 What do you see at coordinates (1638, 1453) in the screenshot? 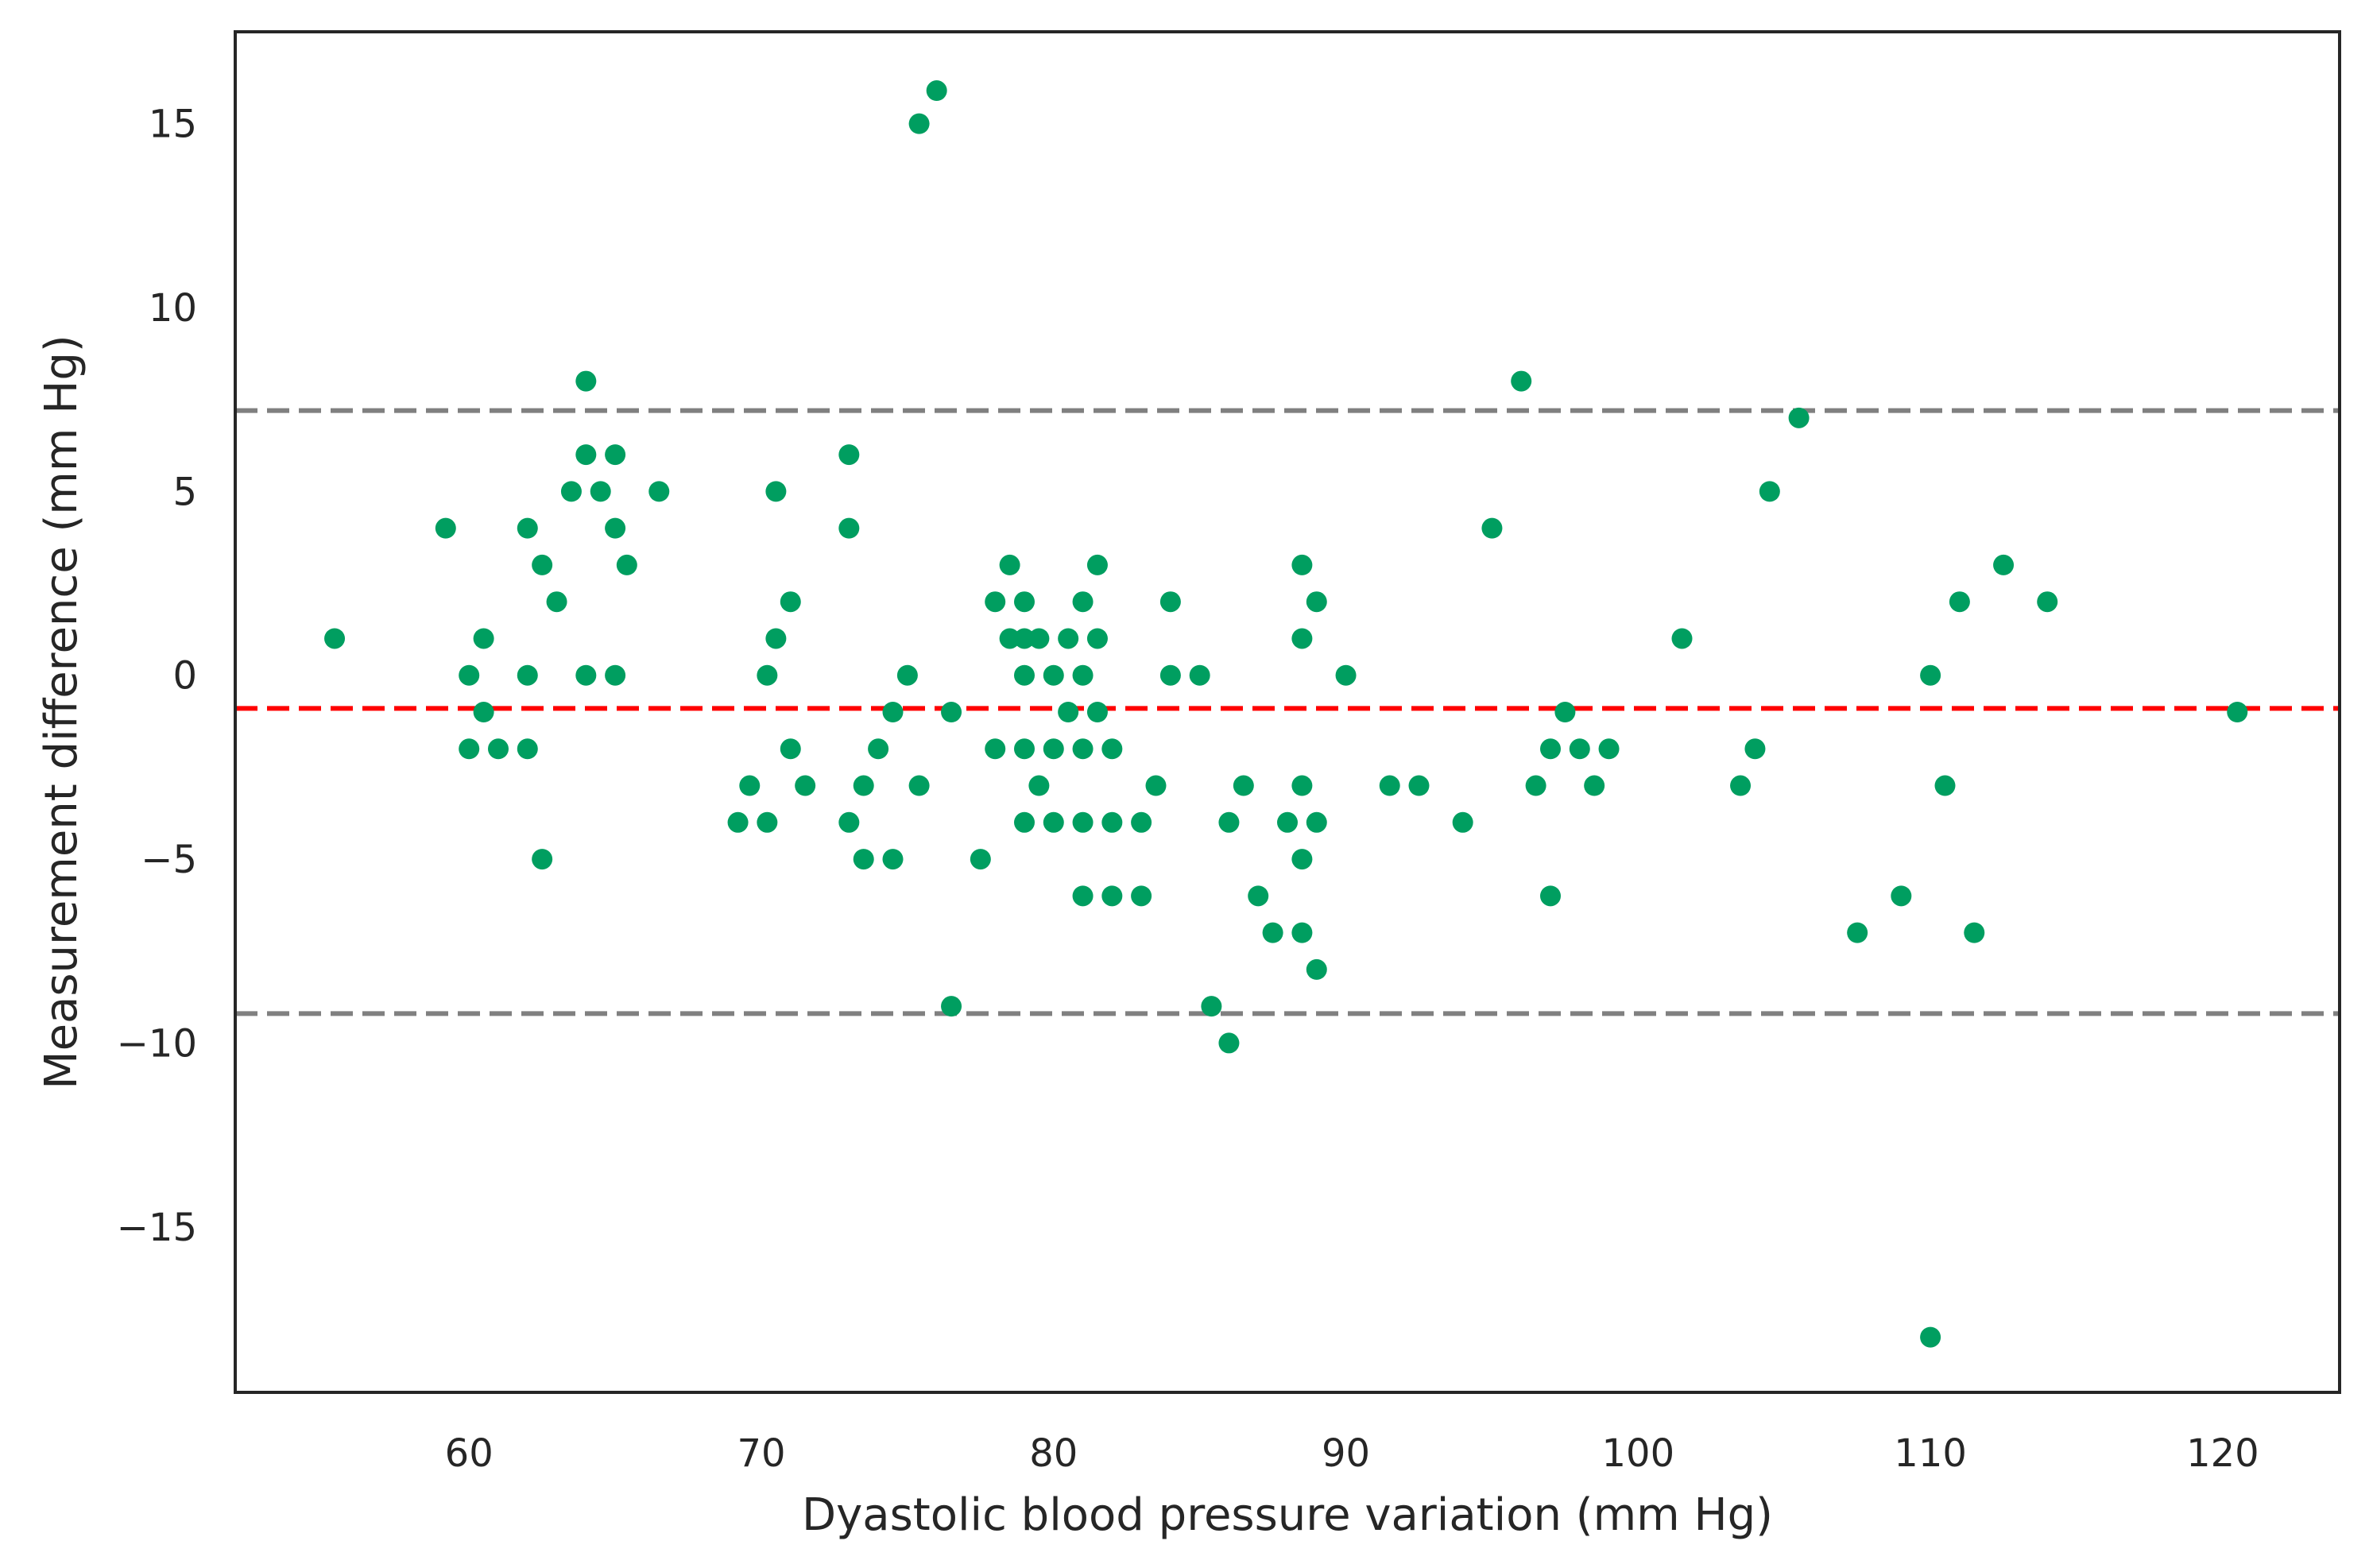
I see `x-tick-label: 100` at bounding box center [1638, 1453].